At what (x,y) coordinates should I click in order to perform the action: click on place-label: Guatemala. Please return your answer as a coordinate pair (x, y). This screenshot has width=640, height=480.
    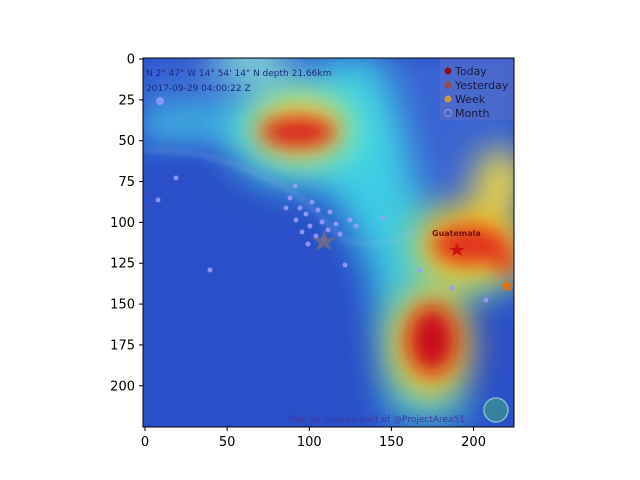
    Looking at the image, I should click on (456, 233).